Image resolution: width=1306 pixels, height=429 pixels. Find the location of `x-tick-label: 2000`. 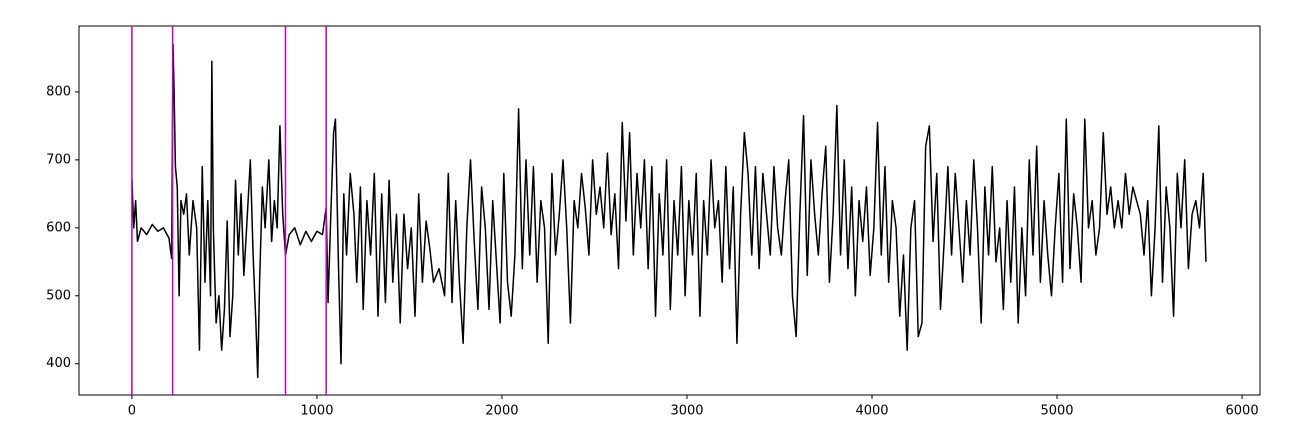

x-tick-label: 2000 is located at coordinates (501, 411).